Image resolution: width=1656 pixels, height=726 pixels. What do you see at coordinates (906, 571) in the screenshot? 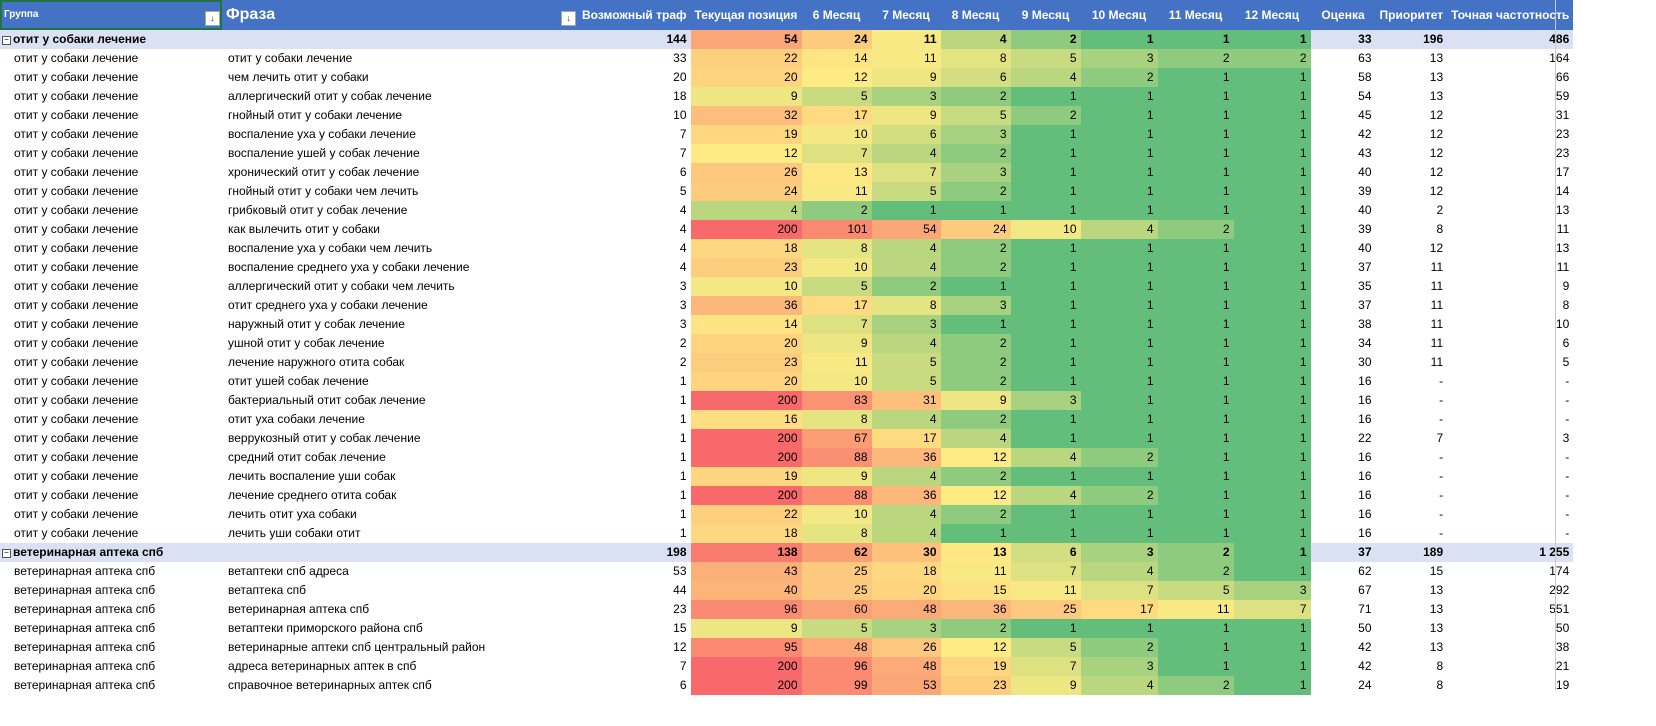
I see `month-7-cell: 18` at bounding box center [906, 571].